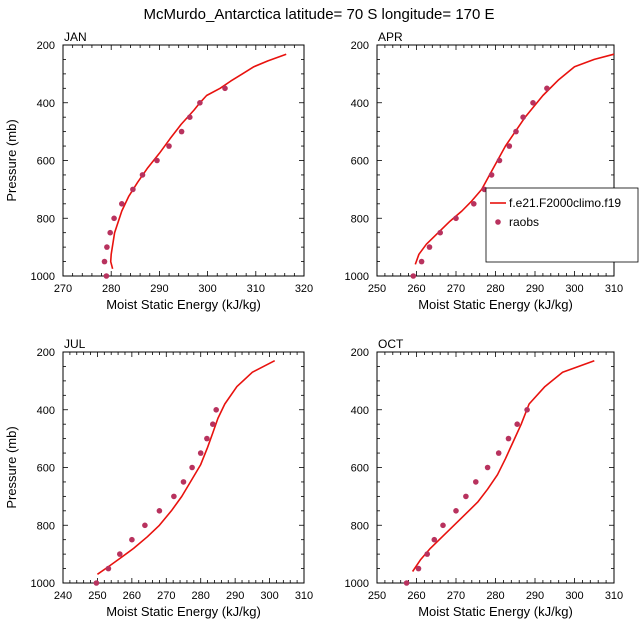 Image resolution: width=639 pixels, height=639 pixels. I want to click on plot-frame, so click(183, 467).